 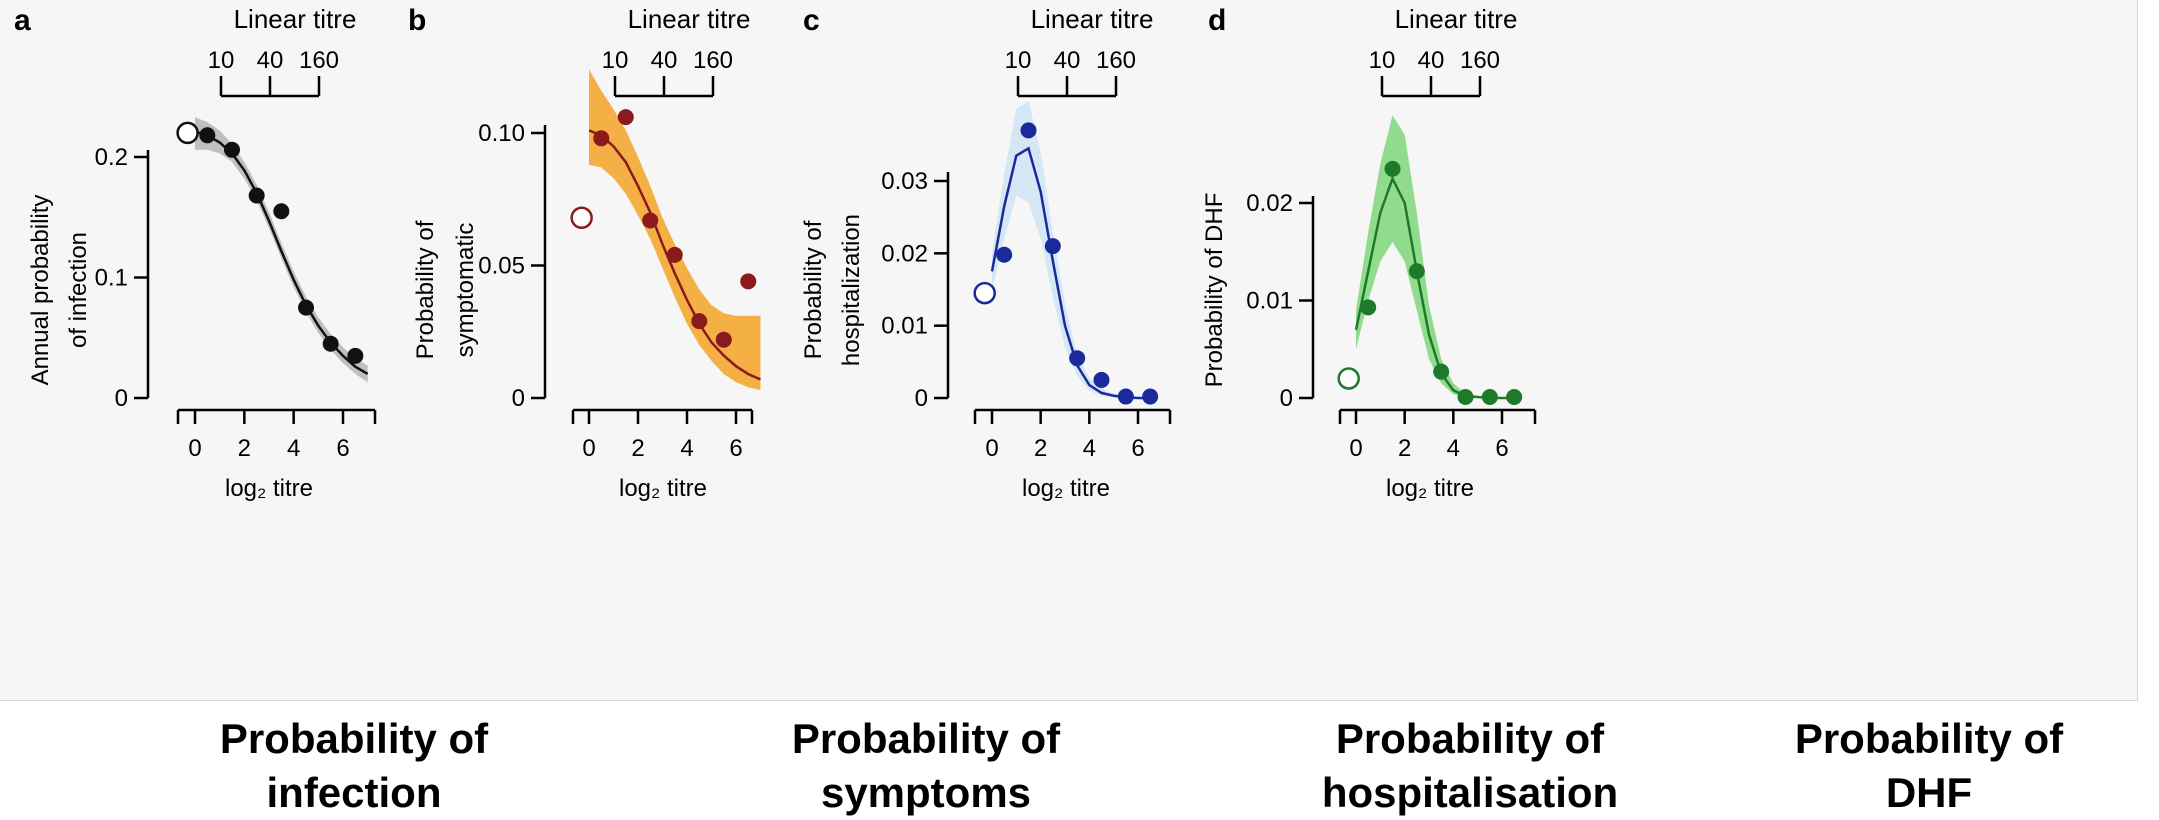 What do you see at coordinates (689, 19) in the screenshot?
I see `panel-b-top-axis-title: Linear titre` at bounding box center [689, 19].